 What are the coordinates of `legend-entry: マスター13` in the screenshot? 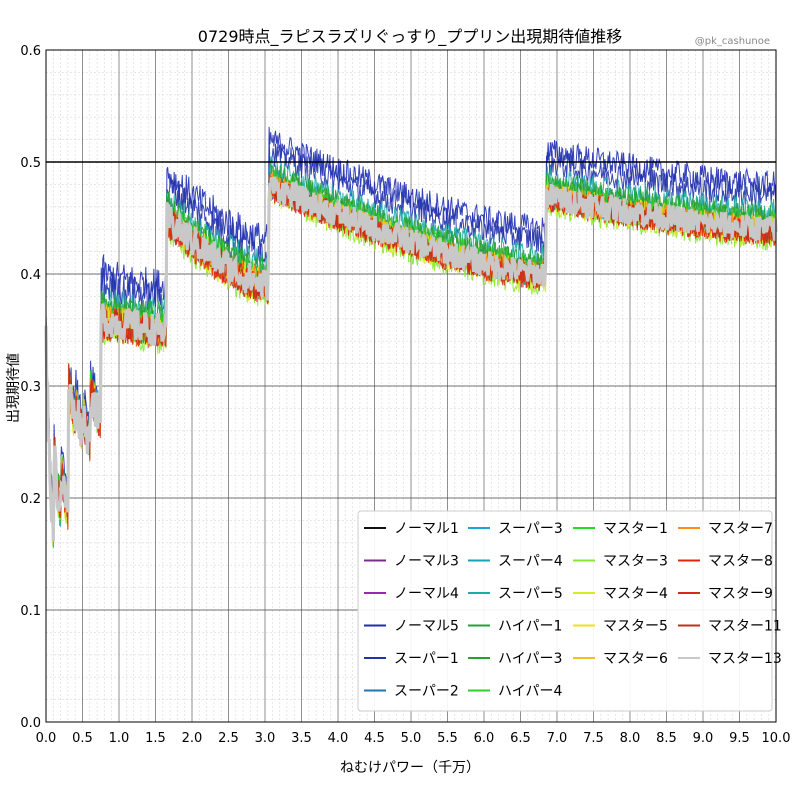 It's located at (745, 659).